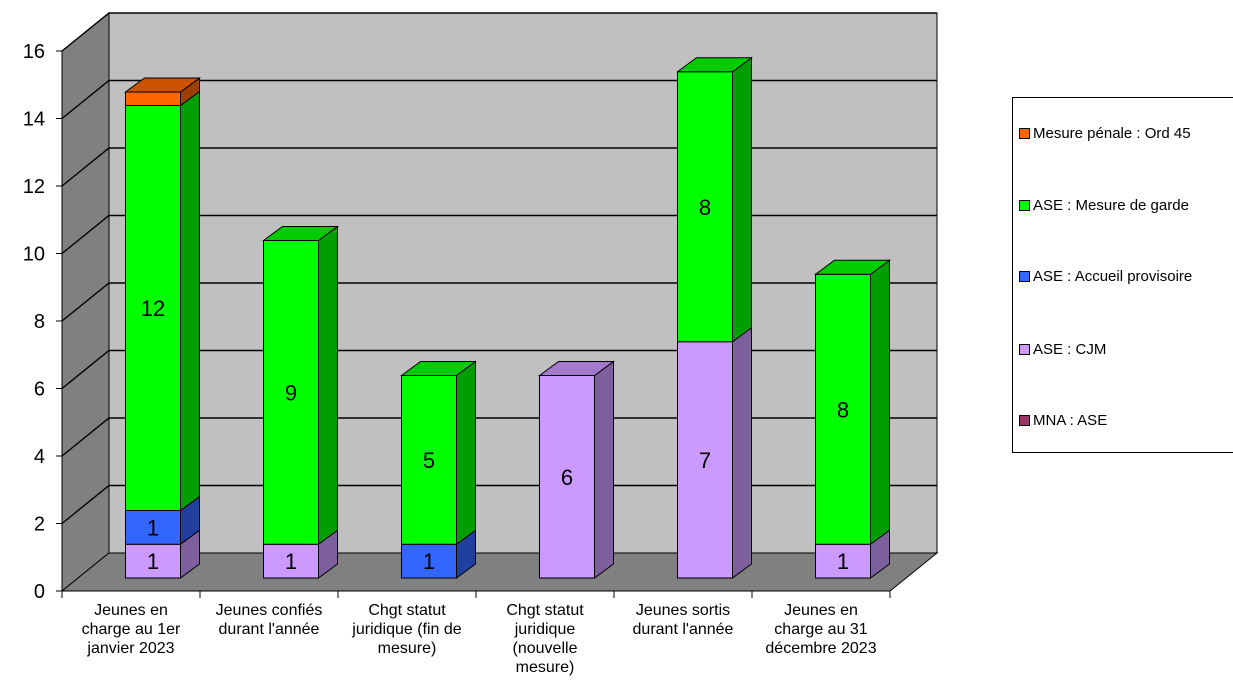 Image resolution: width=1233 pixels, height=690 pixels. What do you see at coordinates (39, 390) in the screenshot?
I see `y-tick-label: 6` at bounding box center [39, 390].